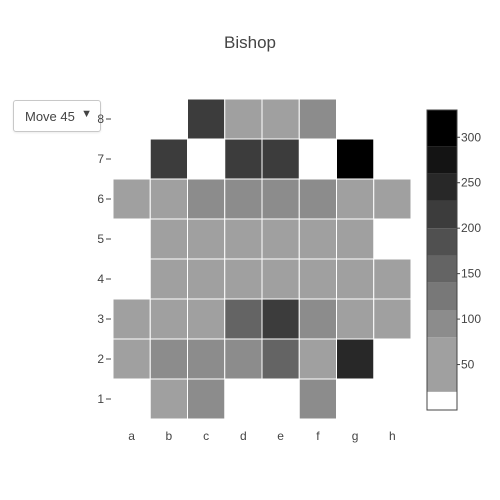  I want to click on heatmap-cell-g3, so click(355, 319).